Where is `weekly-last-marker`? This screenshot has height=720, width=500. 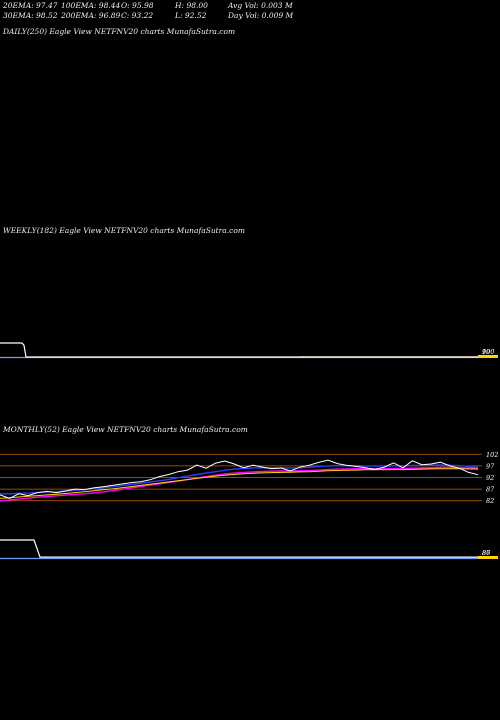 weekly-last-marker is located at coordinates (488, 356).